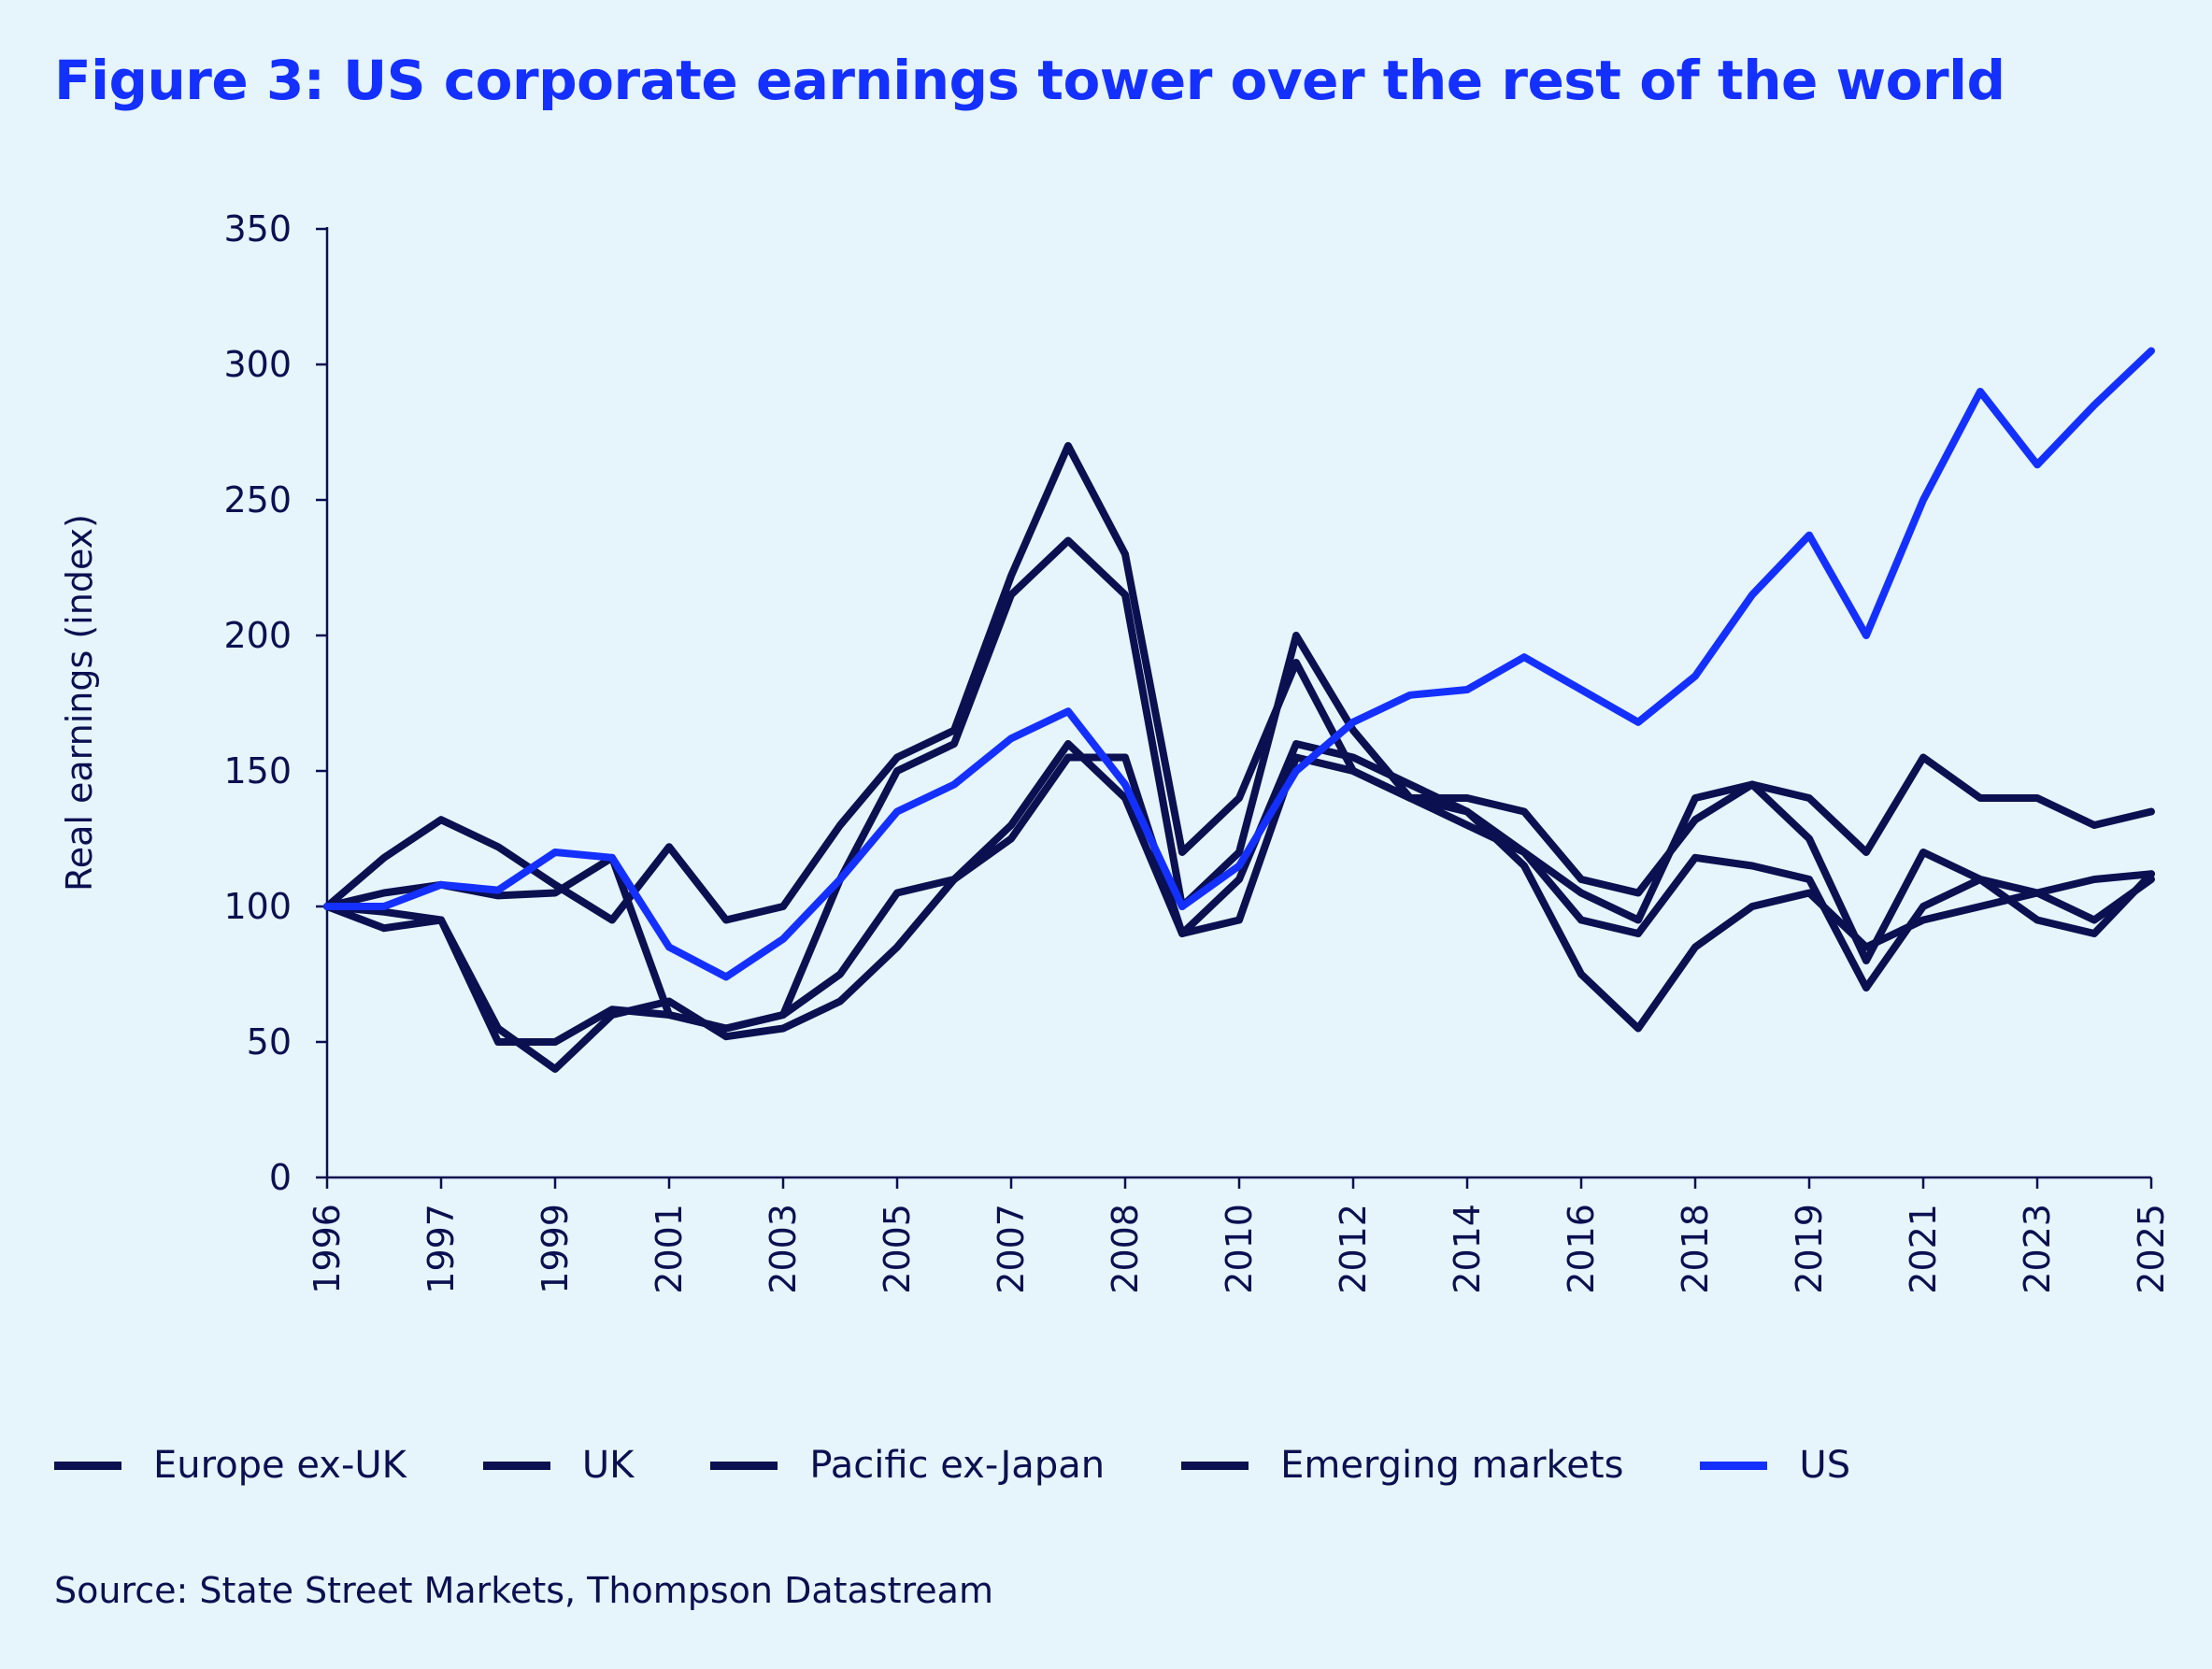  Describe the element at coordinates (897, 1249) in the screenshot. I see `x-tick-label: 2005` at that location.